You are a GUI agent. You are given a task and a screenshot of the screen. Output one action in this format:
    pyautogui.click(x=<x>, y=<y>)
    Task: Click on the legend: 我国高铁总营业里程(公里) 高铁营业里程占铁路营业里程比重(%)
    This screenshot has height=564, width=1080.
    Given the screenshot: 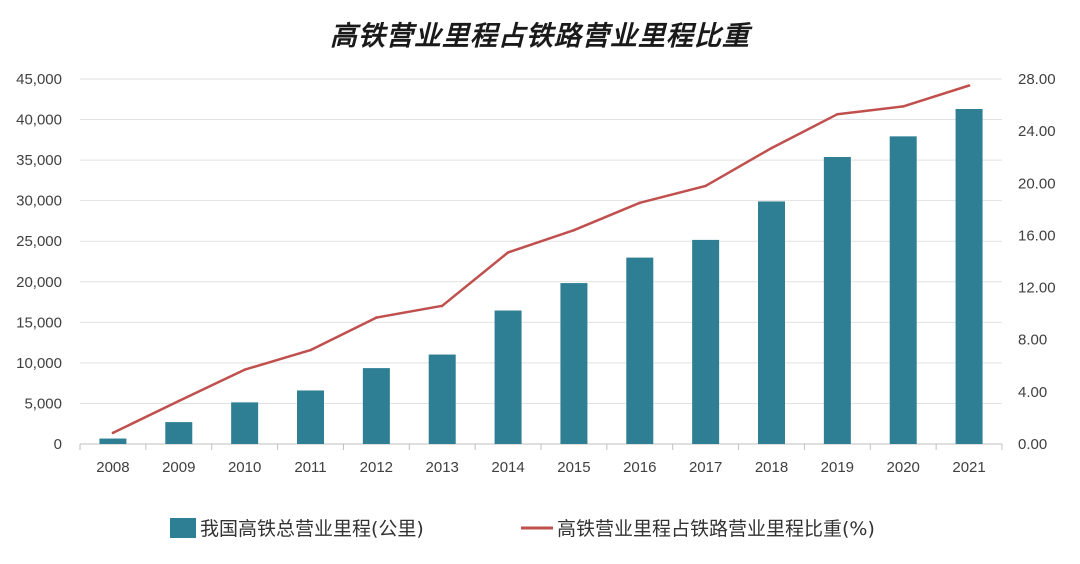 What is the action you would take?
    pyautogui.click(x=522, y=529)
    